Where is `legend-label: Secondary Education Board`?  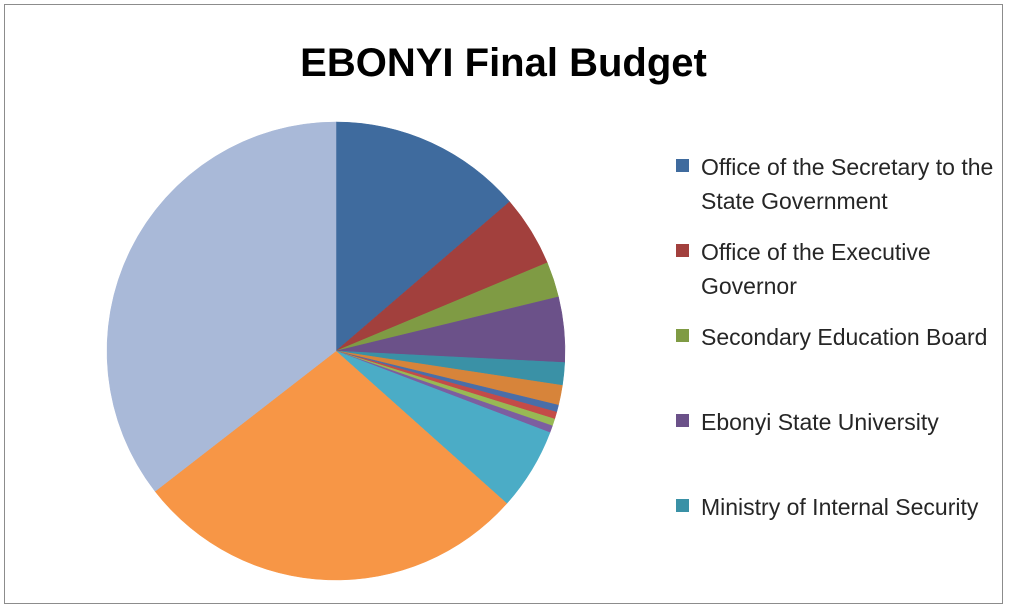
legend-label: Secondary Education Board is located at coordinates (844, 337).